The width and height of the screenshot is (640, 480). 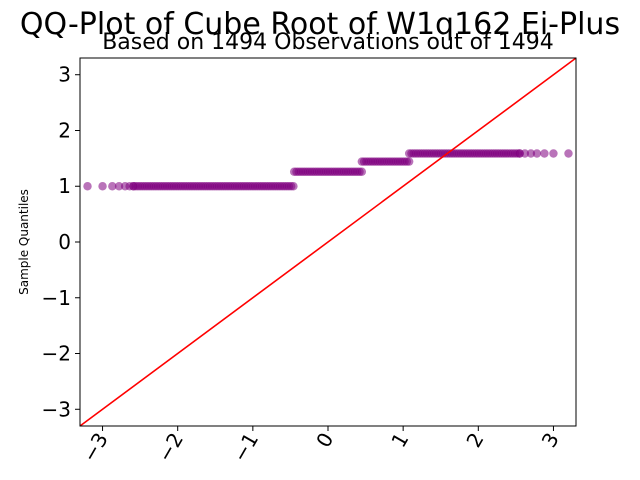 What do you see at coordinates (64, 186) in the screenshot?
I see `y-tick-label: 1` at bounding box center [64, 186].